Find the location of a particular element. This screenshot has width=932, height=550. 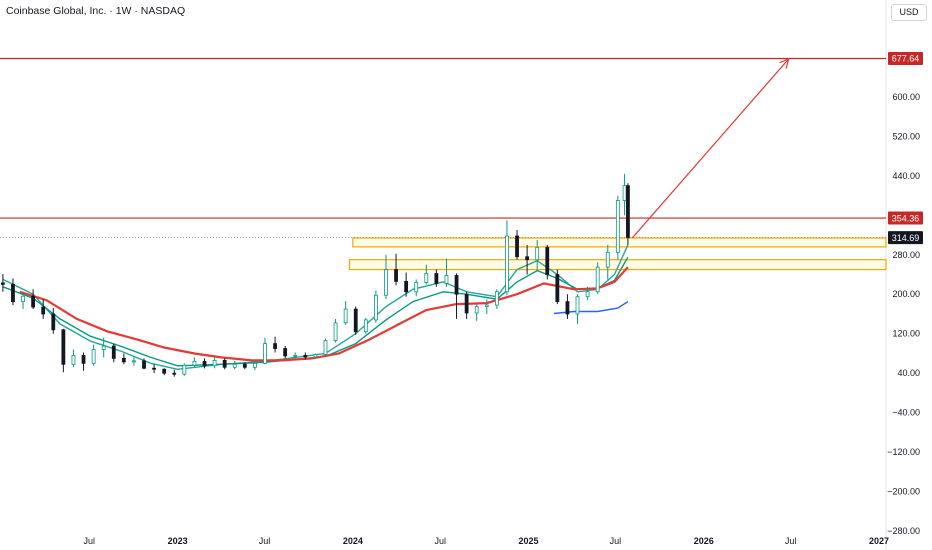

x-tick-label: 2024 is located at coordinates (353, 541).